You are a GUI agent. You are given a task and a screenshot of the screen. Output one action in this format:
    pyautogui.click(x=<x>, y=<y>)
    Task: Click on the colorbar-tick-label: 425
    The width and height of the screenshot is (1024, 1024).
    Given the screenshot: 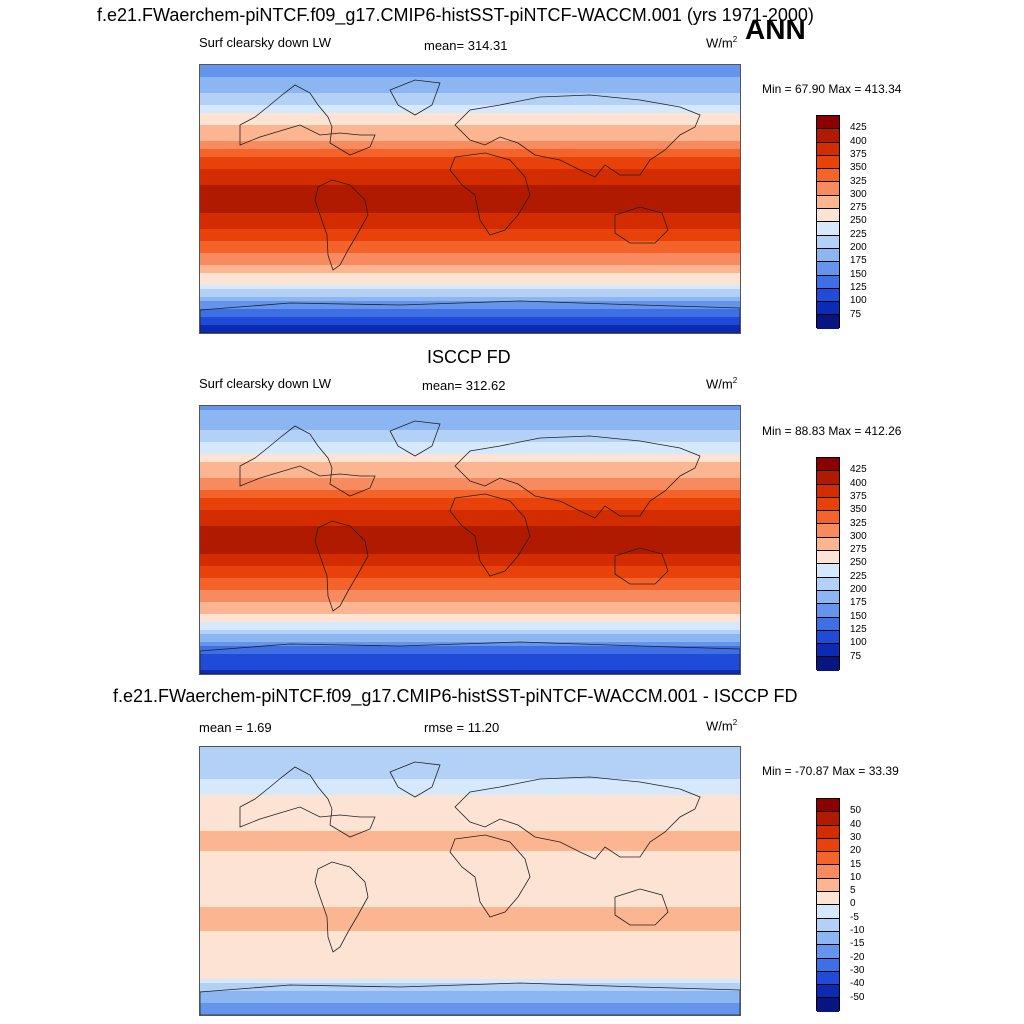 What is the action you would take?
    pyautogui.click(x=858, y=470)
    